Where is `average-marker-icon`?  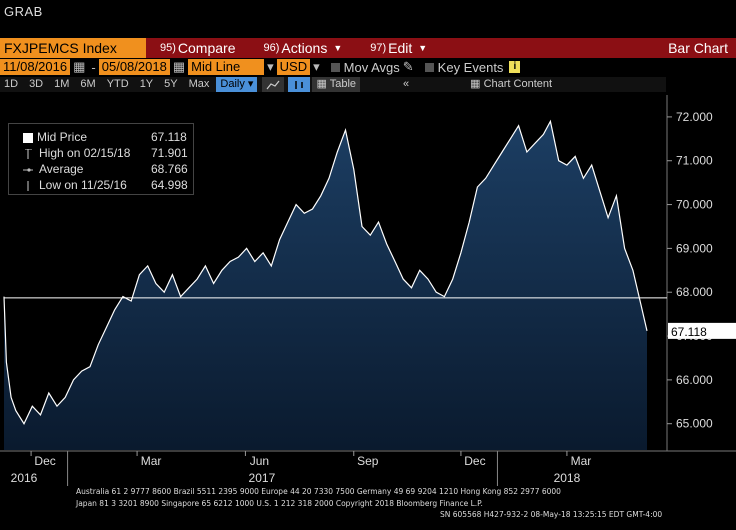
average-marker-icon is located at coordinates (28, 170).